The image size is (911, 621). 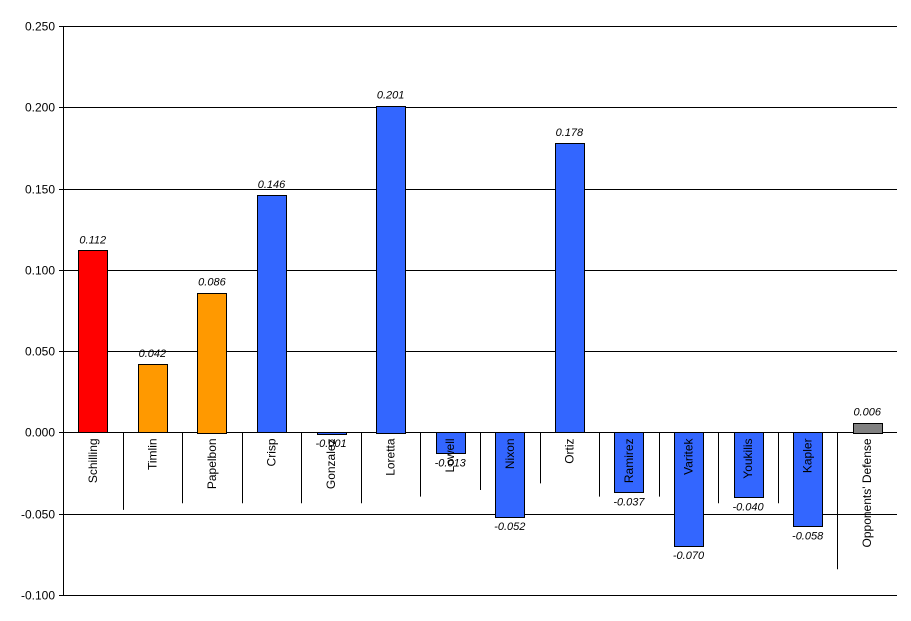 I want to click on category-label: Lowell, so click(x=450, y=455).